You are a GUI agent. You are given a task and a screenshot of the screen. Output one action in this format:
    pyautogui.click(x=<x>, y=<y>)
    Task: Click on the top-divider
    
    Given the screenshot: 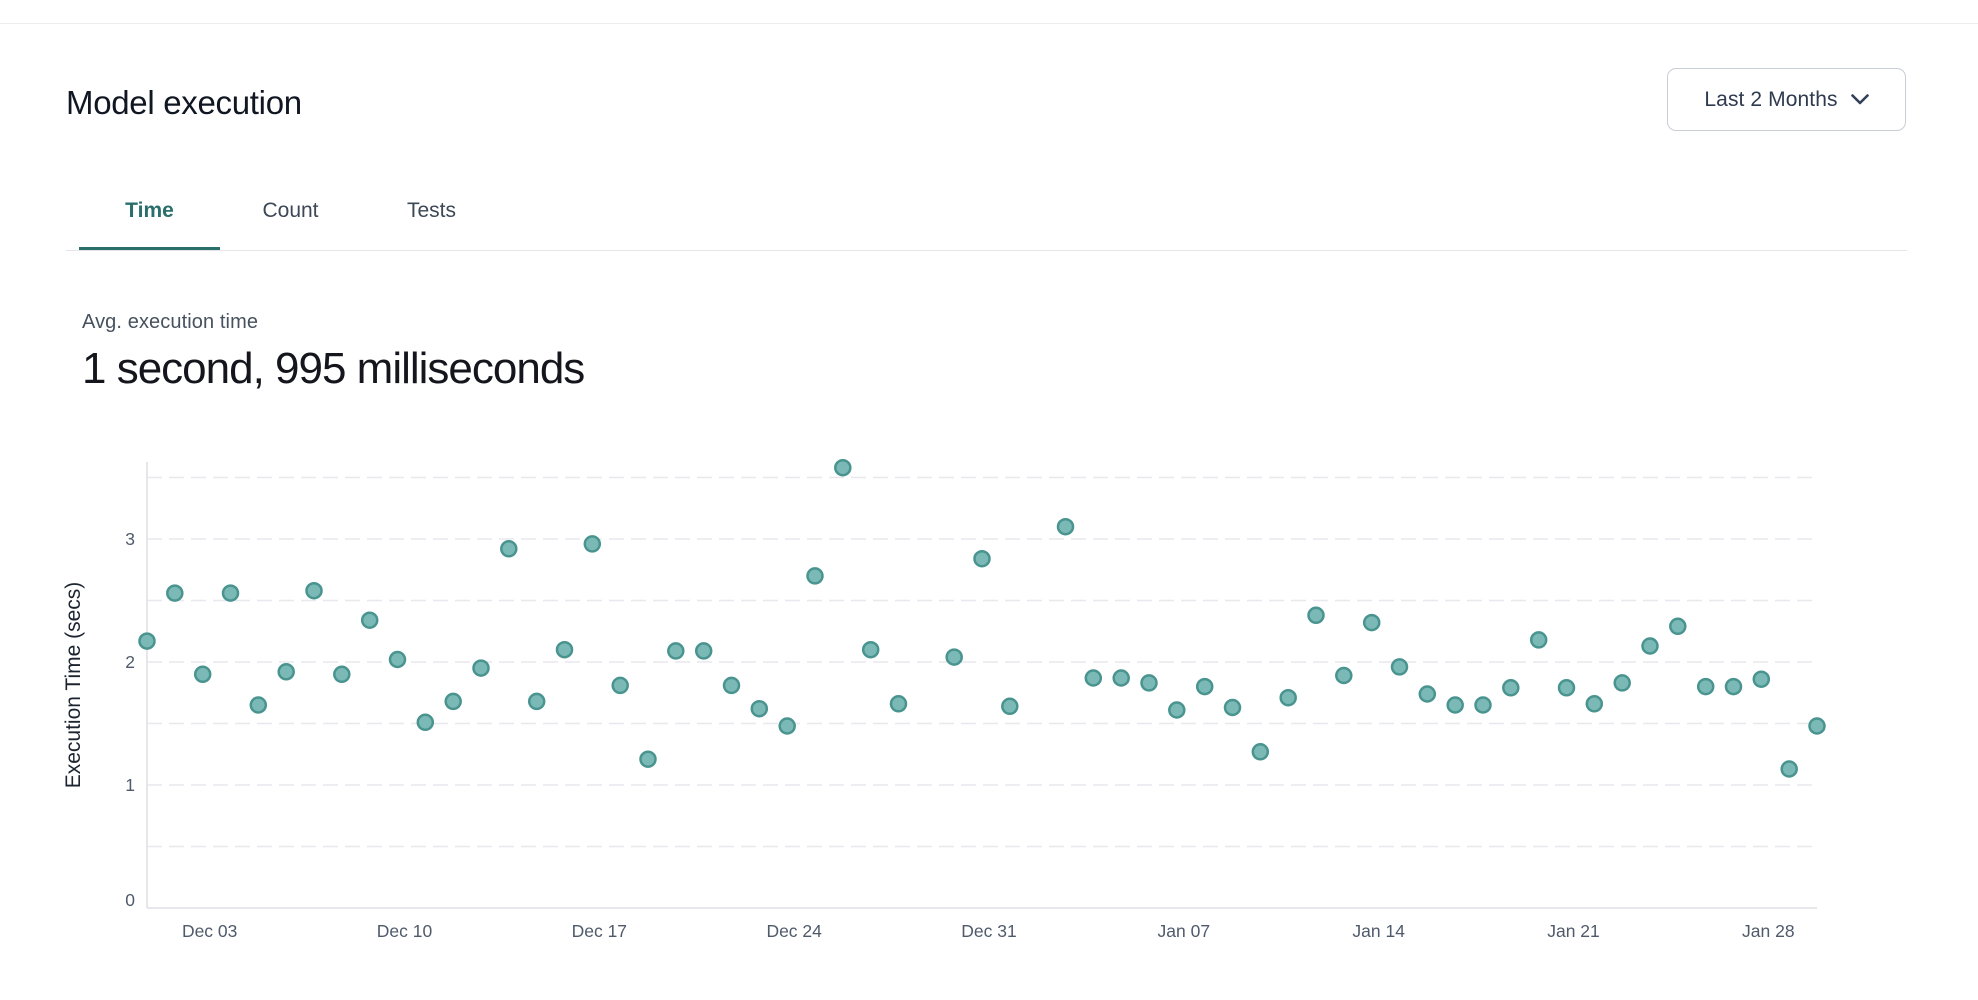 What is the action you would take?
    pyautogui.click(x=989, y=23)
    